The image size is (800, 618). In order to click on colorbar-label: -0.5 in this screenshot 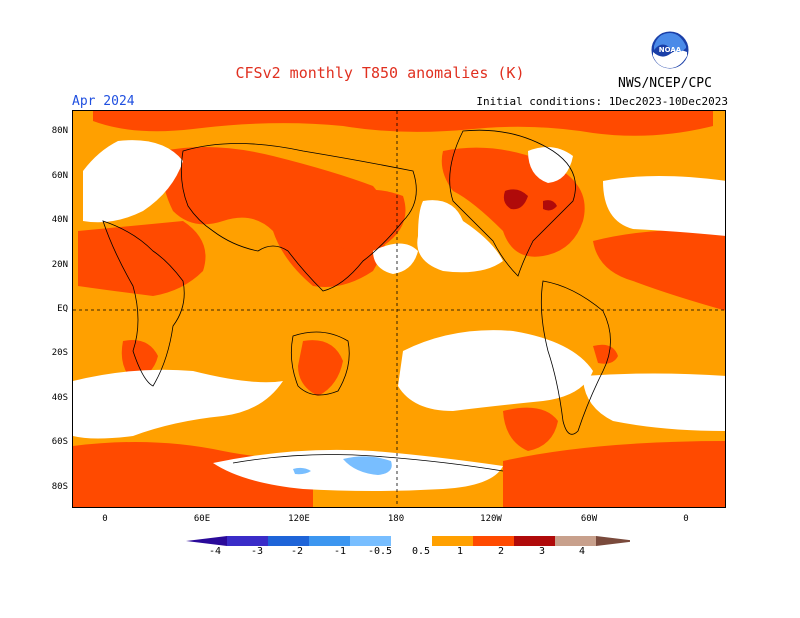, I will do `click(380, 551)`.